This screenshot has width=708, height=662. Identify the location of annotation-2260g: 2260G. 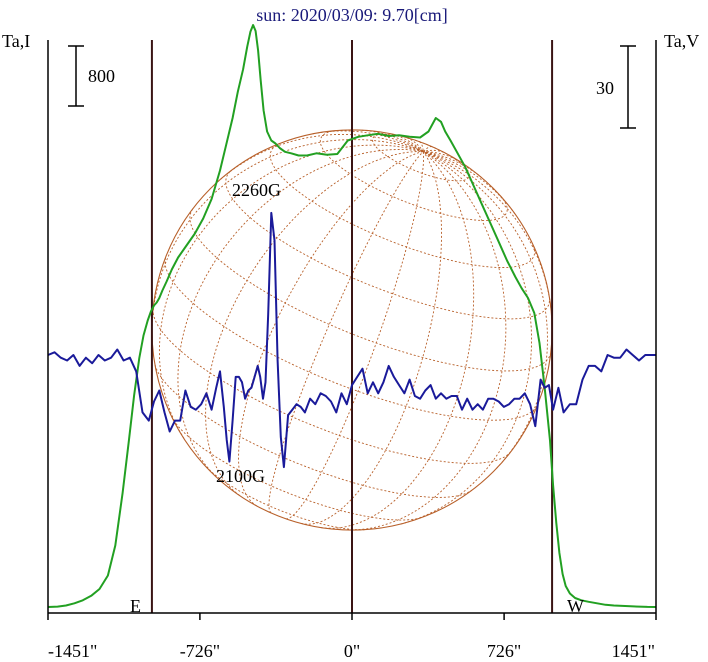
(256, 190).